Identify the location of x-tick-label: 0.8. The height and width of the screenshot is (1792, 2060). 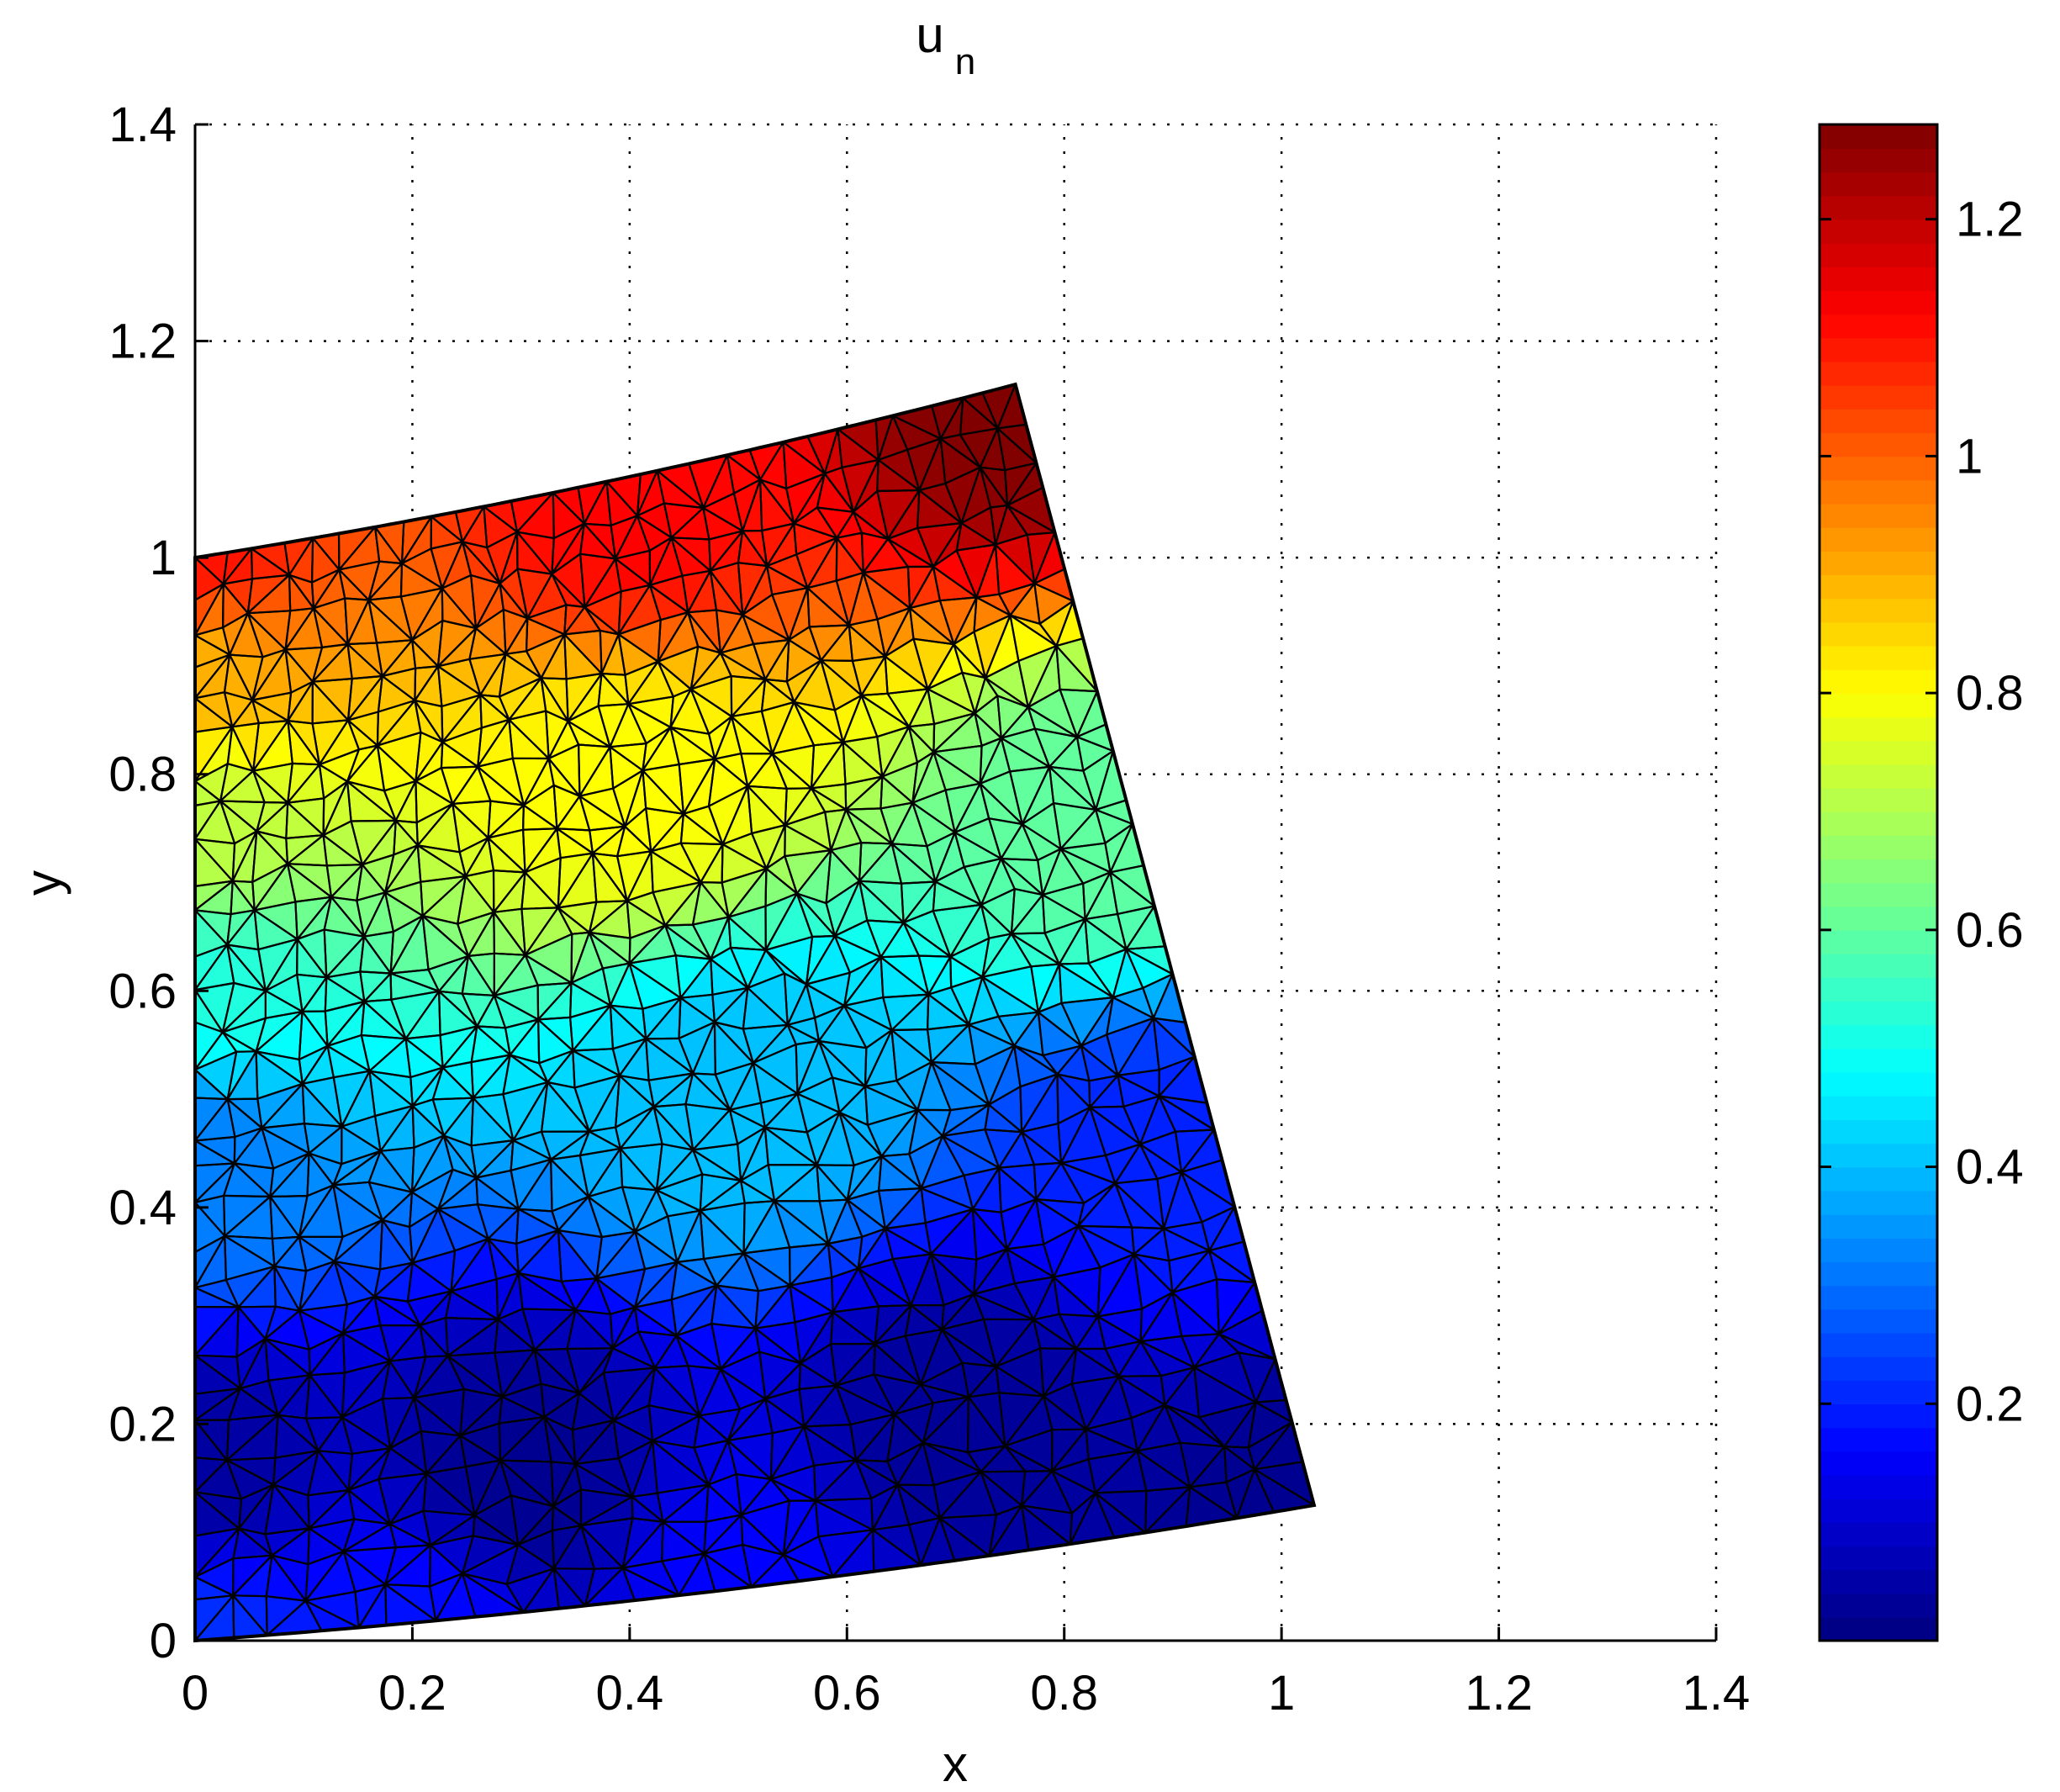
(1064, 1693).